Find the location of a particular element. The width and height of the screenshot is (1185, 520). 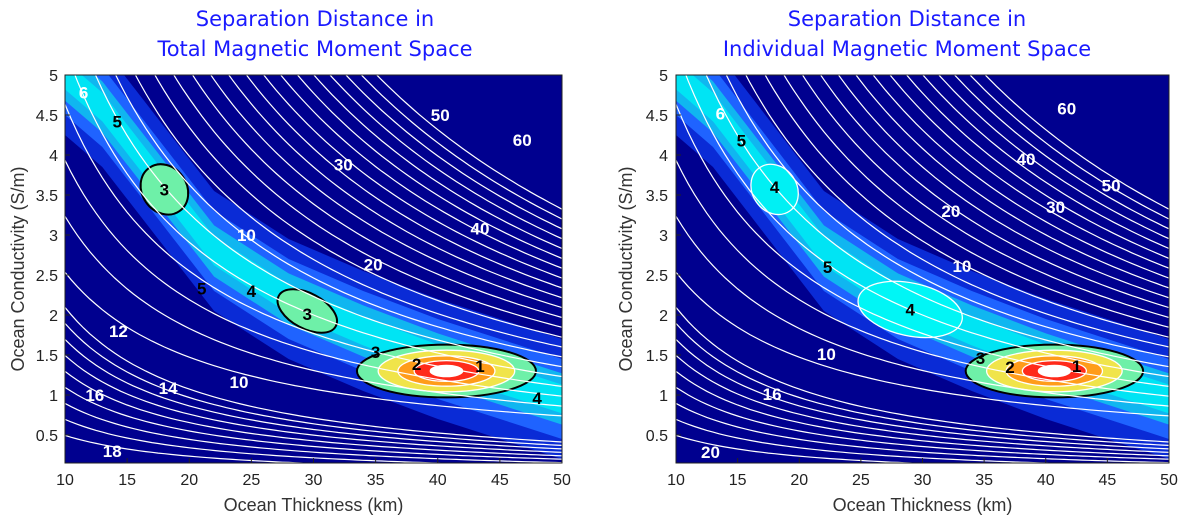

left-y-axis-label: Ocean Conductivity (S/m) is located at coordinates (18, 268).